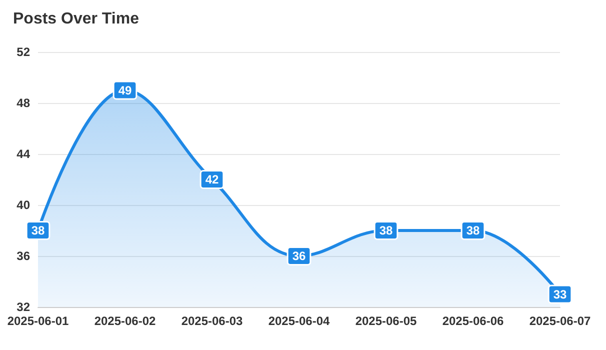 The height and width of the screenshot is (350, 606). Describe the element at coordinates (23, 205) in the screenshot. I see `y-tick-label: 40` at that location.